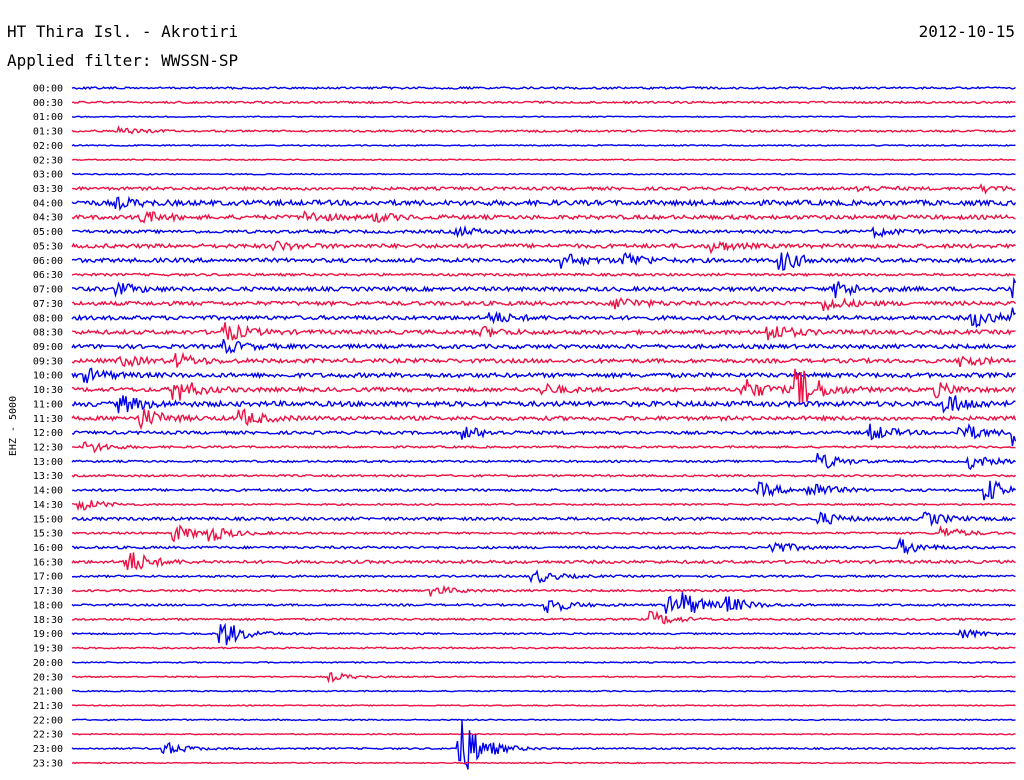 This screenshot has height=780, width=1024. I want to click on y-axis-label: EHZ - 5000, so click(13, 426).